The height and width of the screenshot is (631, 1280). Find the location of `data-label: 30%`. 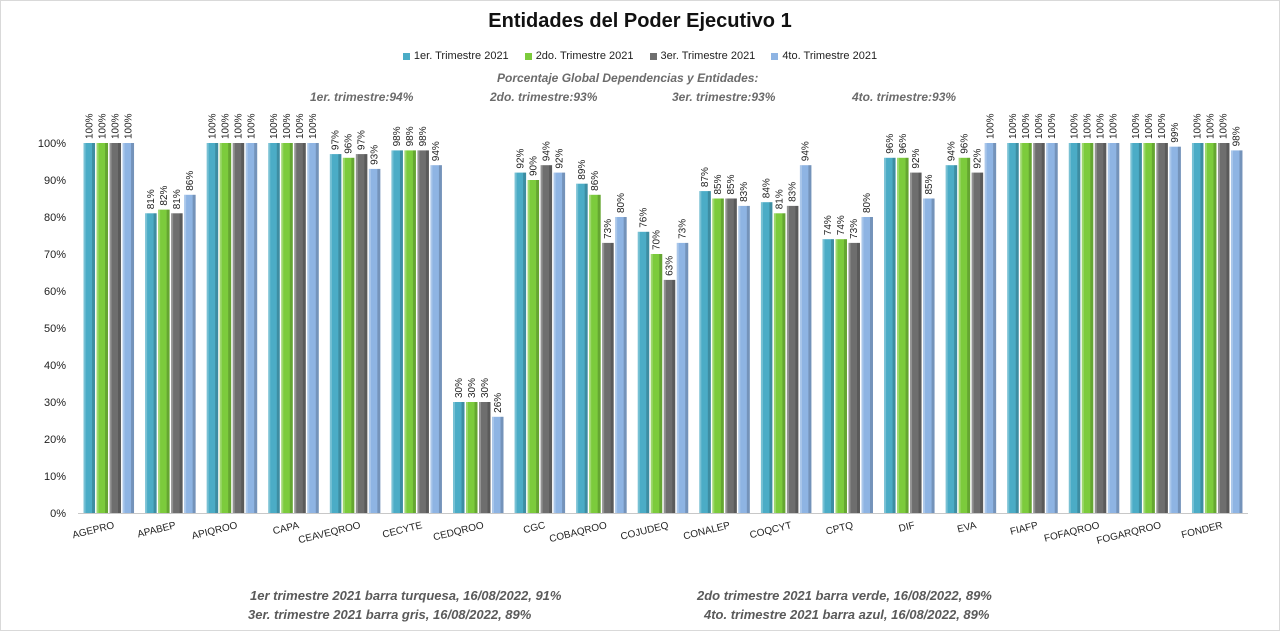

data-label: 30% is located at coordinates (459, 388).